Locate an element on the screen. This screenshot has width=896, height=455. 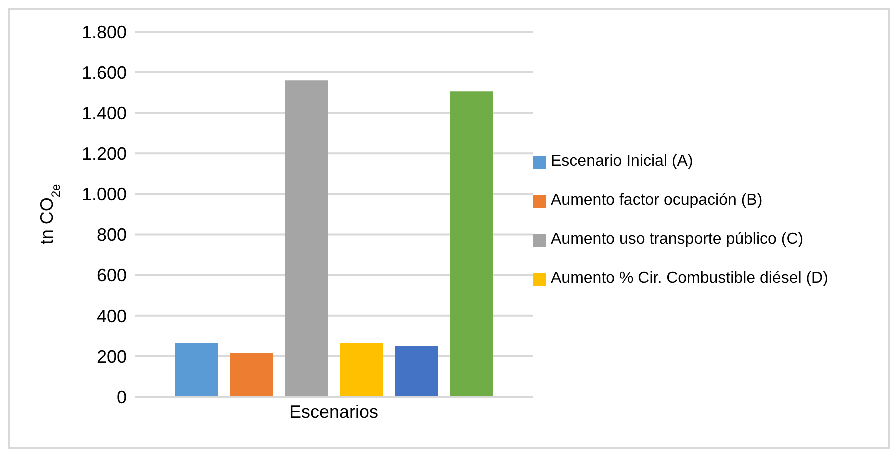
legend-label: Aumento uso transporte público (C) is located at coordinates (677, 240).